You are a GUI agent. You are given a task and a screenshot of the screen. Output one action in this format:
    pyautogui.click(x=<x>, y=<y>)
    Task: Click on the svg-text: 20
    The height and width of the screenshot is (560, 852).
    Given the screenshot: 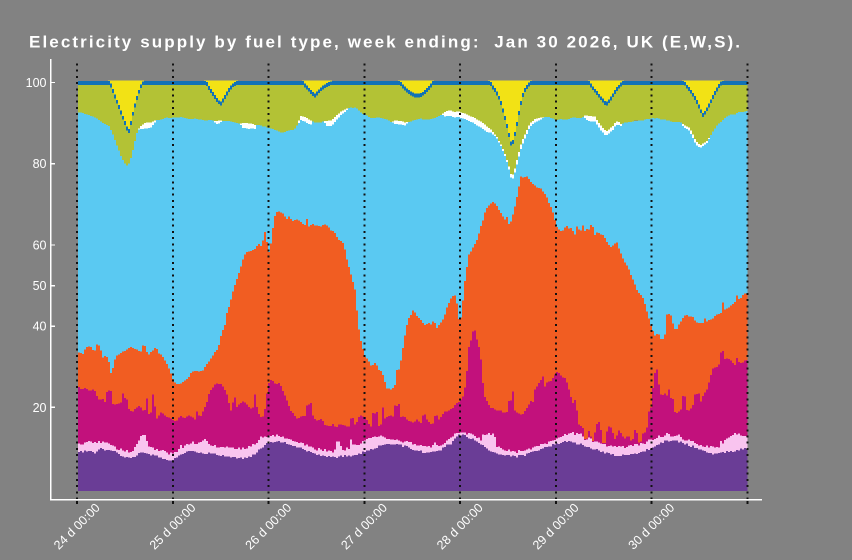 What is the action you would take?
    pyautogui.click(x=40, y=408)
    